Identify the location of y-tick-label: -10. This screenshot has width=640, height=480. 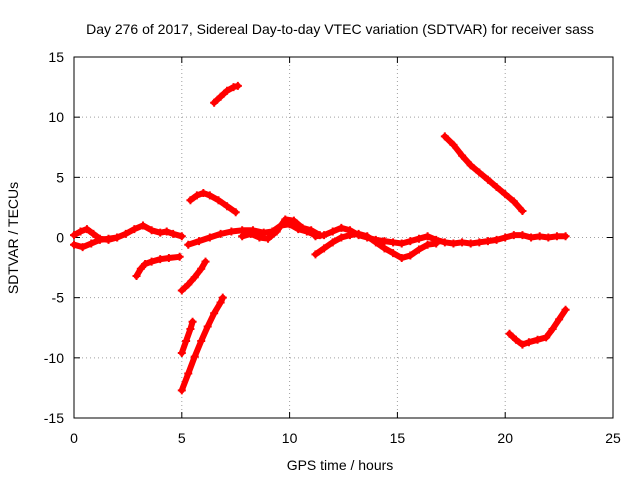
(54, 358).